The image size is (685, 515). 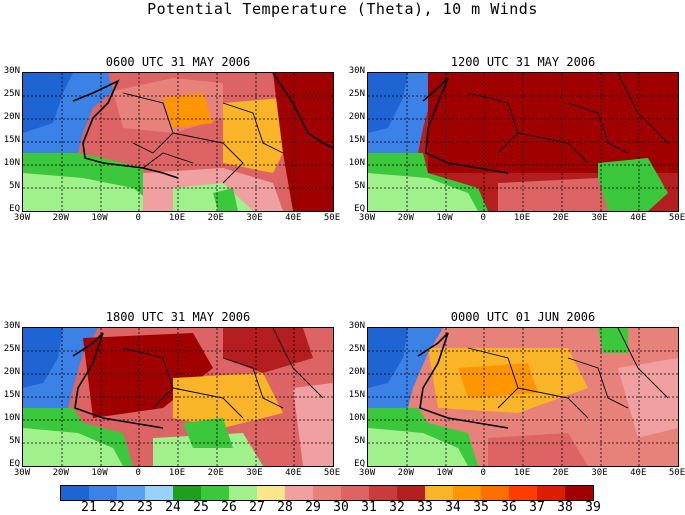 What do you see at coordinates (117, 507) in the screenshot?
I see `colorbar-label: 22` at bounding box center [117, 507].